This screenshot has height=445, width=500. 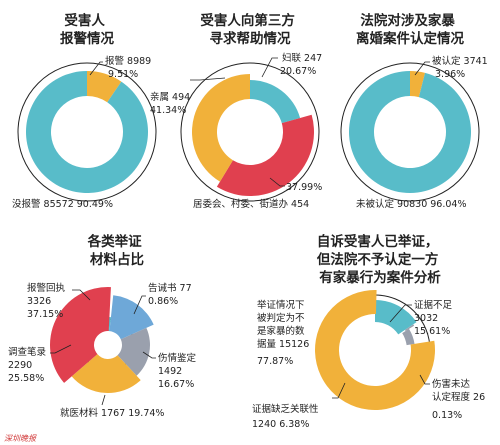 I want to click on label-line: 0.13%, so click(x=447, y=415).